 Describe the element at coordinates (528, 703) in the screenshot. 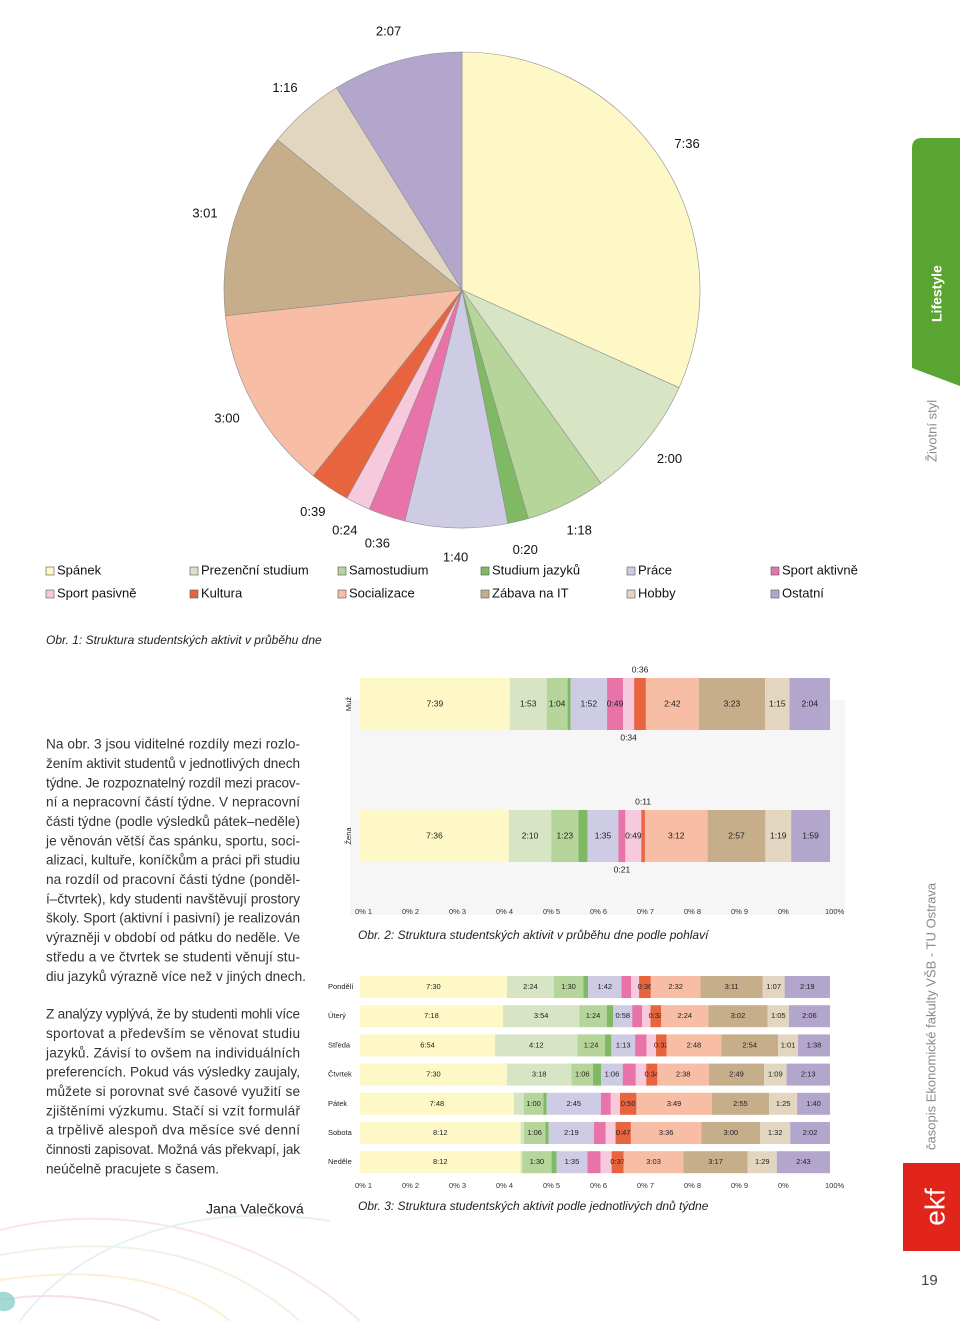

I see `segment-label: 1:53` at that location.